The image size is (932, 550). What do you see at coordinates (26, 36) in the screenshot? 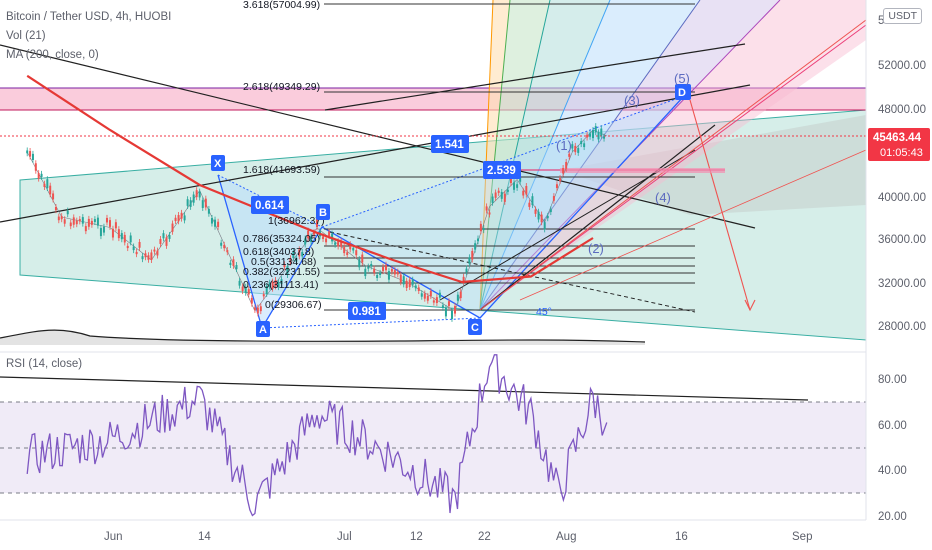
I see `volume-legend: Vol (21)` at bounding box center [26, 36].